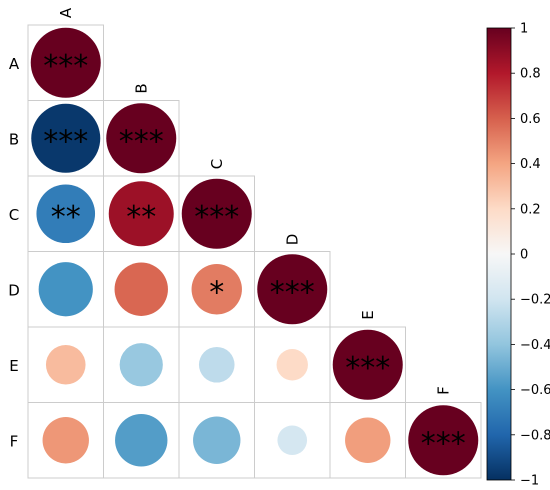  What do you see at coordinates (216, 217) in the screenshot?
I see `significance-C-C: ***` at bounding box center [216, 217].